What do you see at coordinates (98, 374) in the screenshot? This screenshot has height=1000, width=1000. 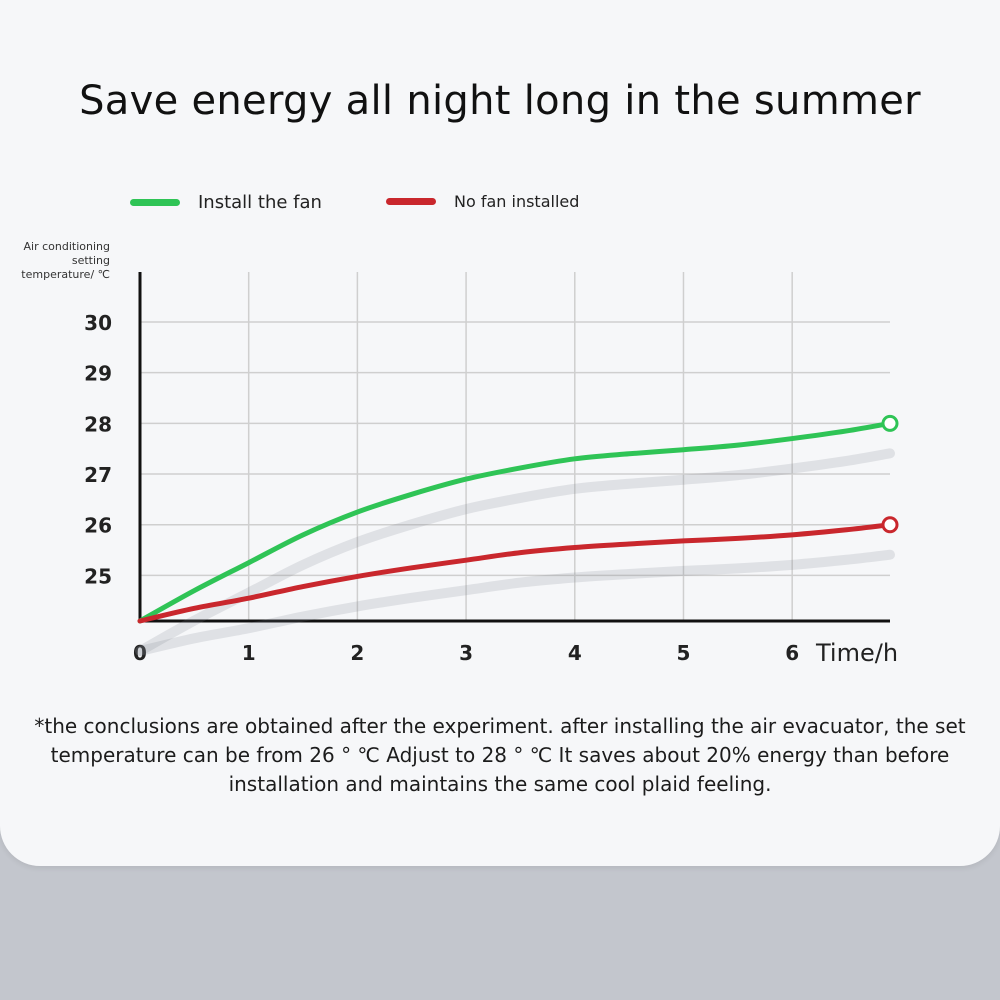 I see `y-tick-label: 29` at bounding box center [98, 374].